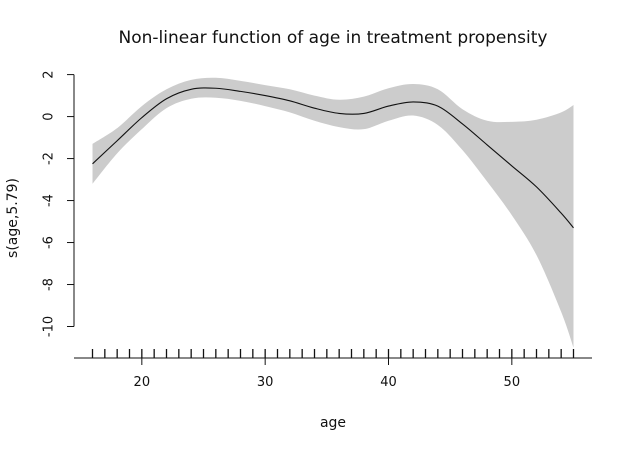 The image size is (630, 450). Describe the element at coordinates (49, 158) in the screenshot. I see `y-tick-label: -2` at that location.